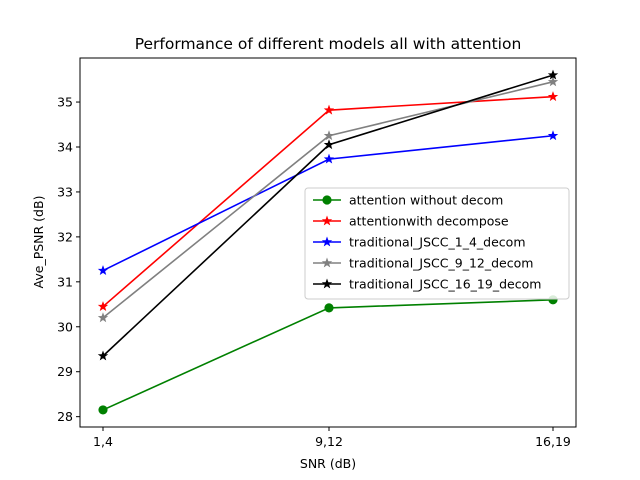 This screenshot has height=480, width=640. I want to click on legend-label: attention without decom, so click(426, 200).